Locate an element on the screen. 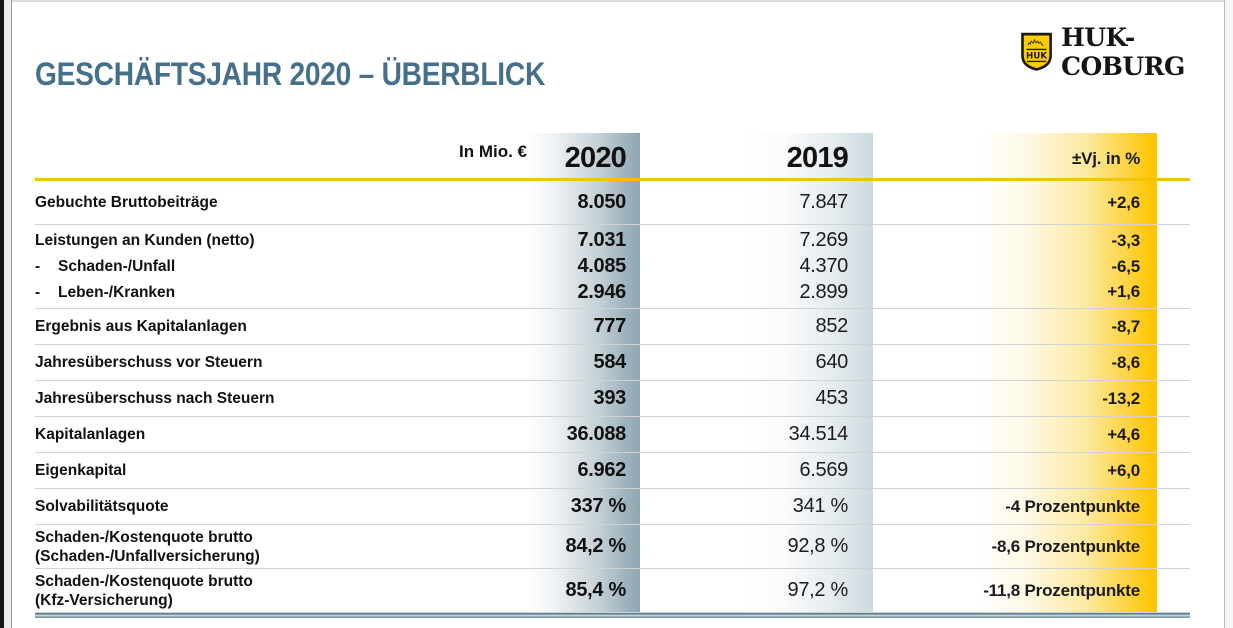 This screenshot has height=628, width=1233. value-delta: -11,8 Prozentpunkte is located at coordinates (1061, 590).